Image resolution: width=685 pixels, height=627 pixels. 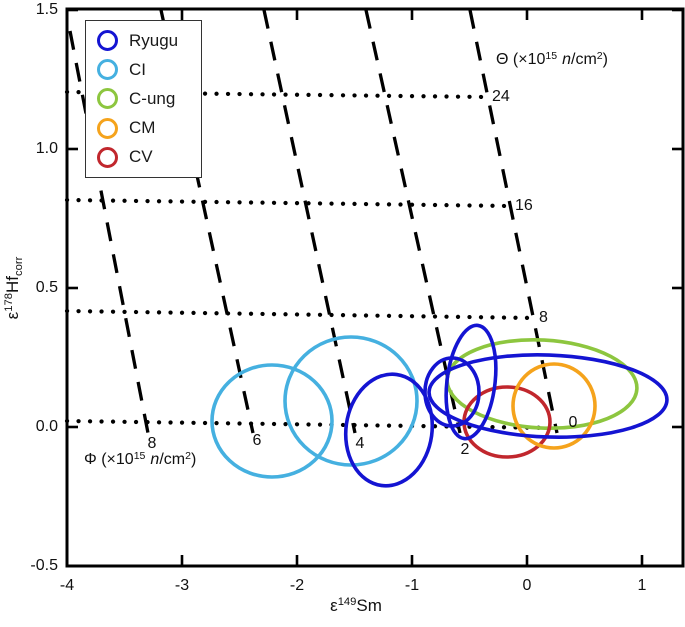 I want to click on ryugu-ellipse-icon, so click(x=107, y=41).